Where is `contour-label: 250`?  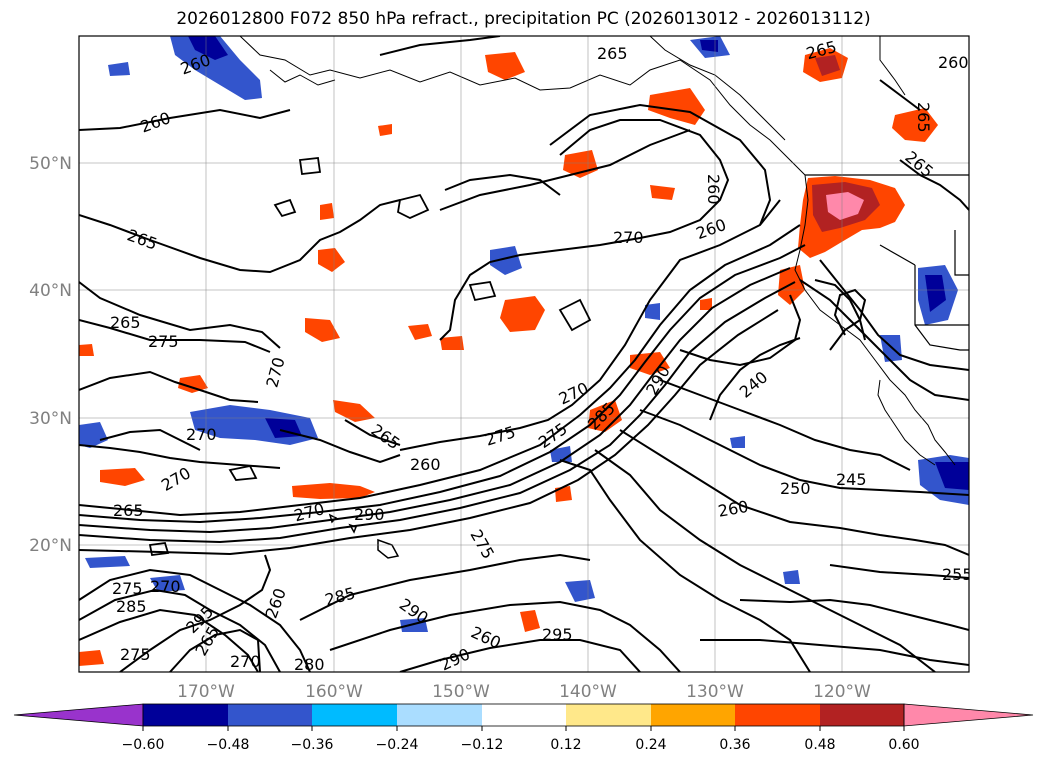 contour-label: 250 is located at coordinates (795, 488).